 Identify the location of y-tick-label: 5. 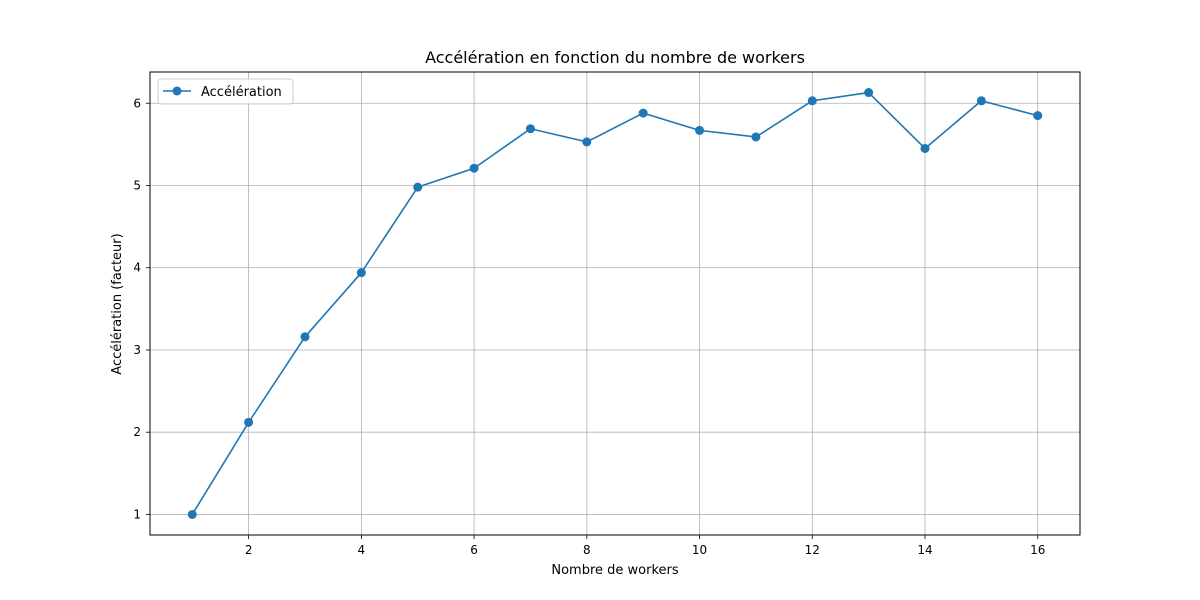
(137, 185).